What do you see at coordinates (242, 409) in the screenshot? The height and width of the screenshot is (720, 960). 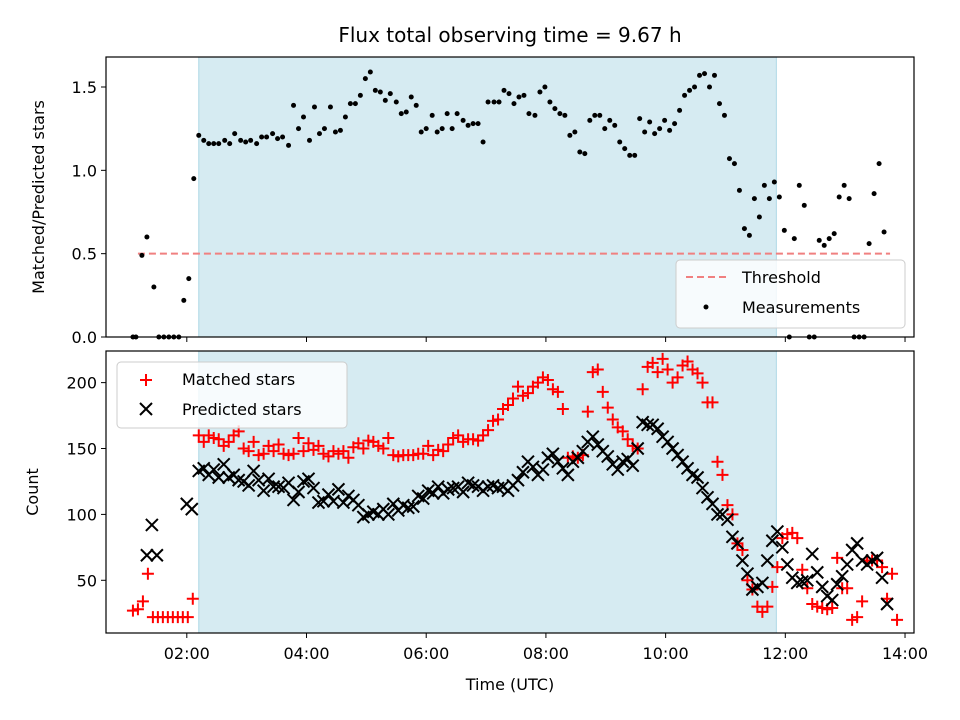 I see `legend-predicted-label: Predicted stars` at bounding box center [242, 409].